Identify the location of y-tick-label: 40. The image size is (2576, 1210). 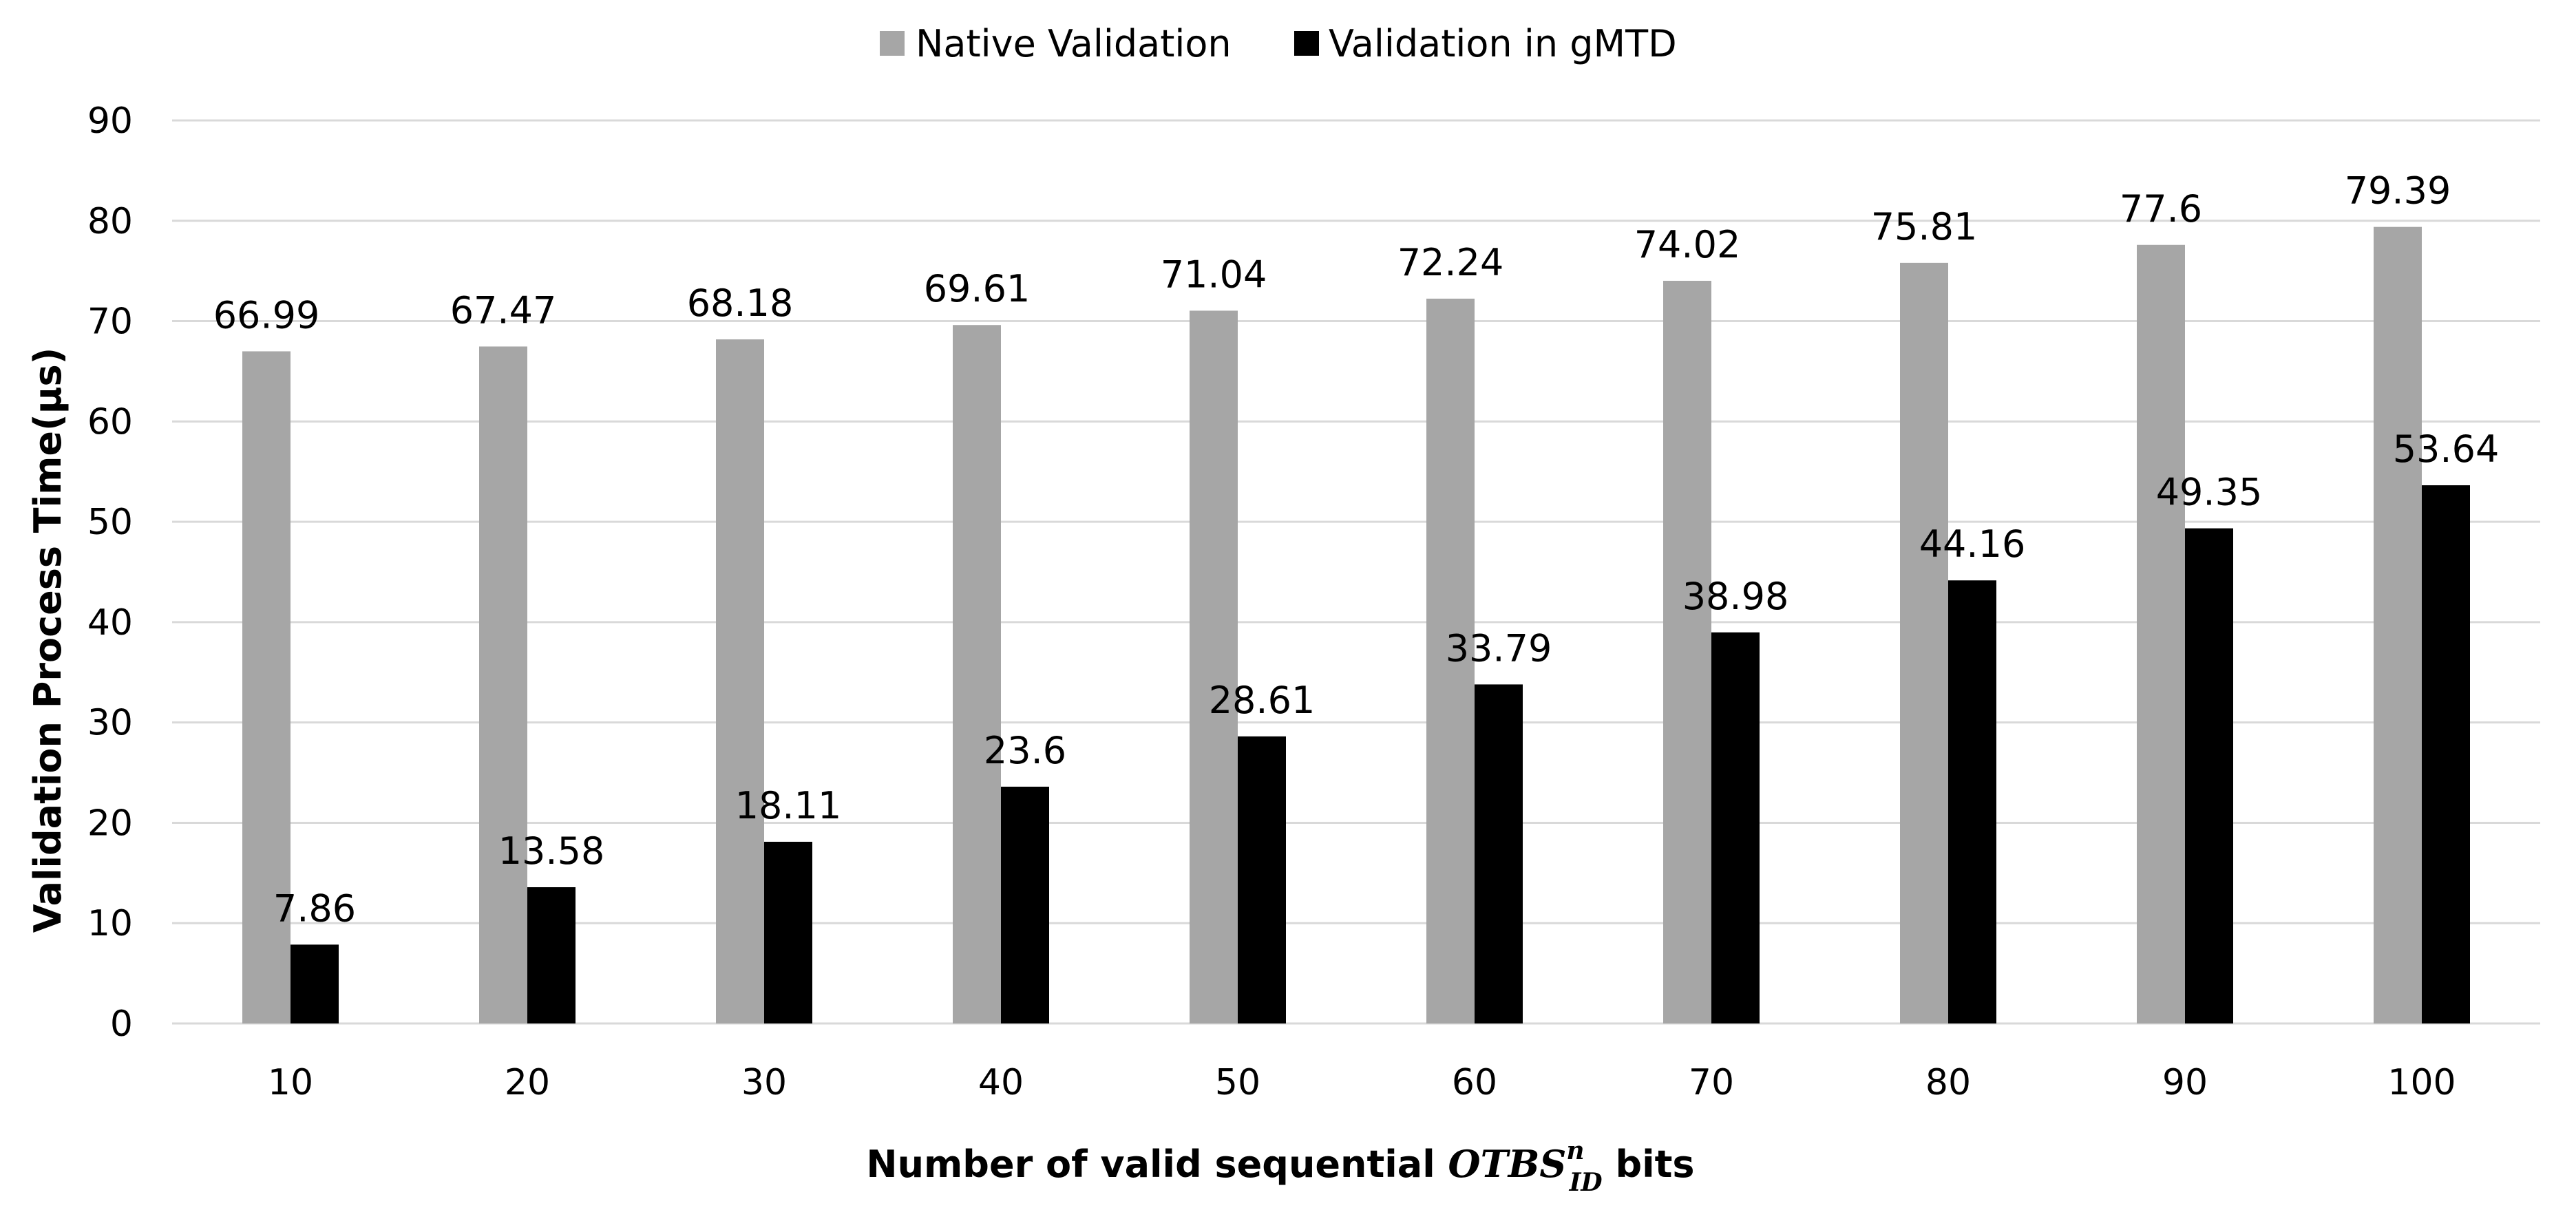
(110, 623).